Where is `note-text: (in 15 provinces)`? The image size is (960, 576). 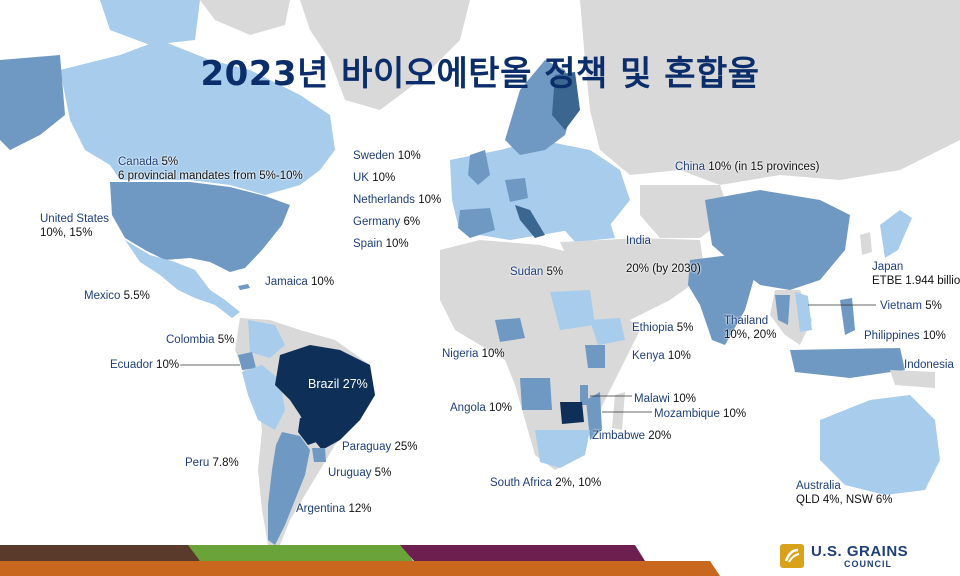
note-text: (in 15 provinces) is located at coordinates (777, 167).